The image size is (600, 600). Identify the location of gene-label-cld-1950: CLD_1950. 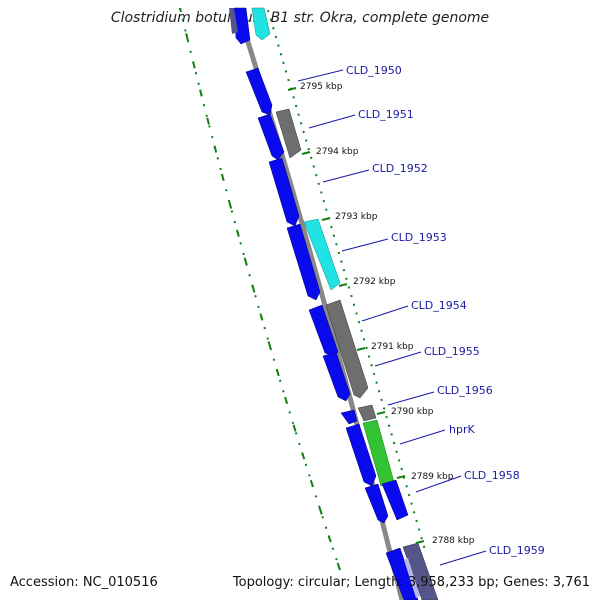
(374, 70).